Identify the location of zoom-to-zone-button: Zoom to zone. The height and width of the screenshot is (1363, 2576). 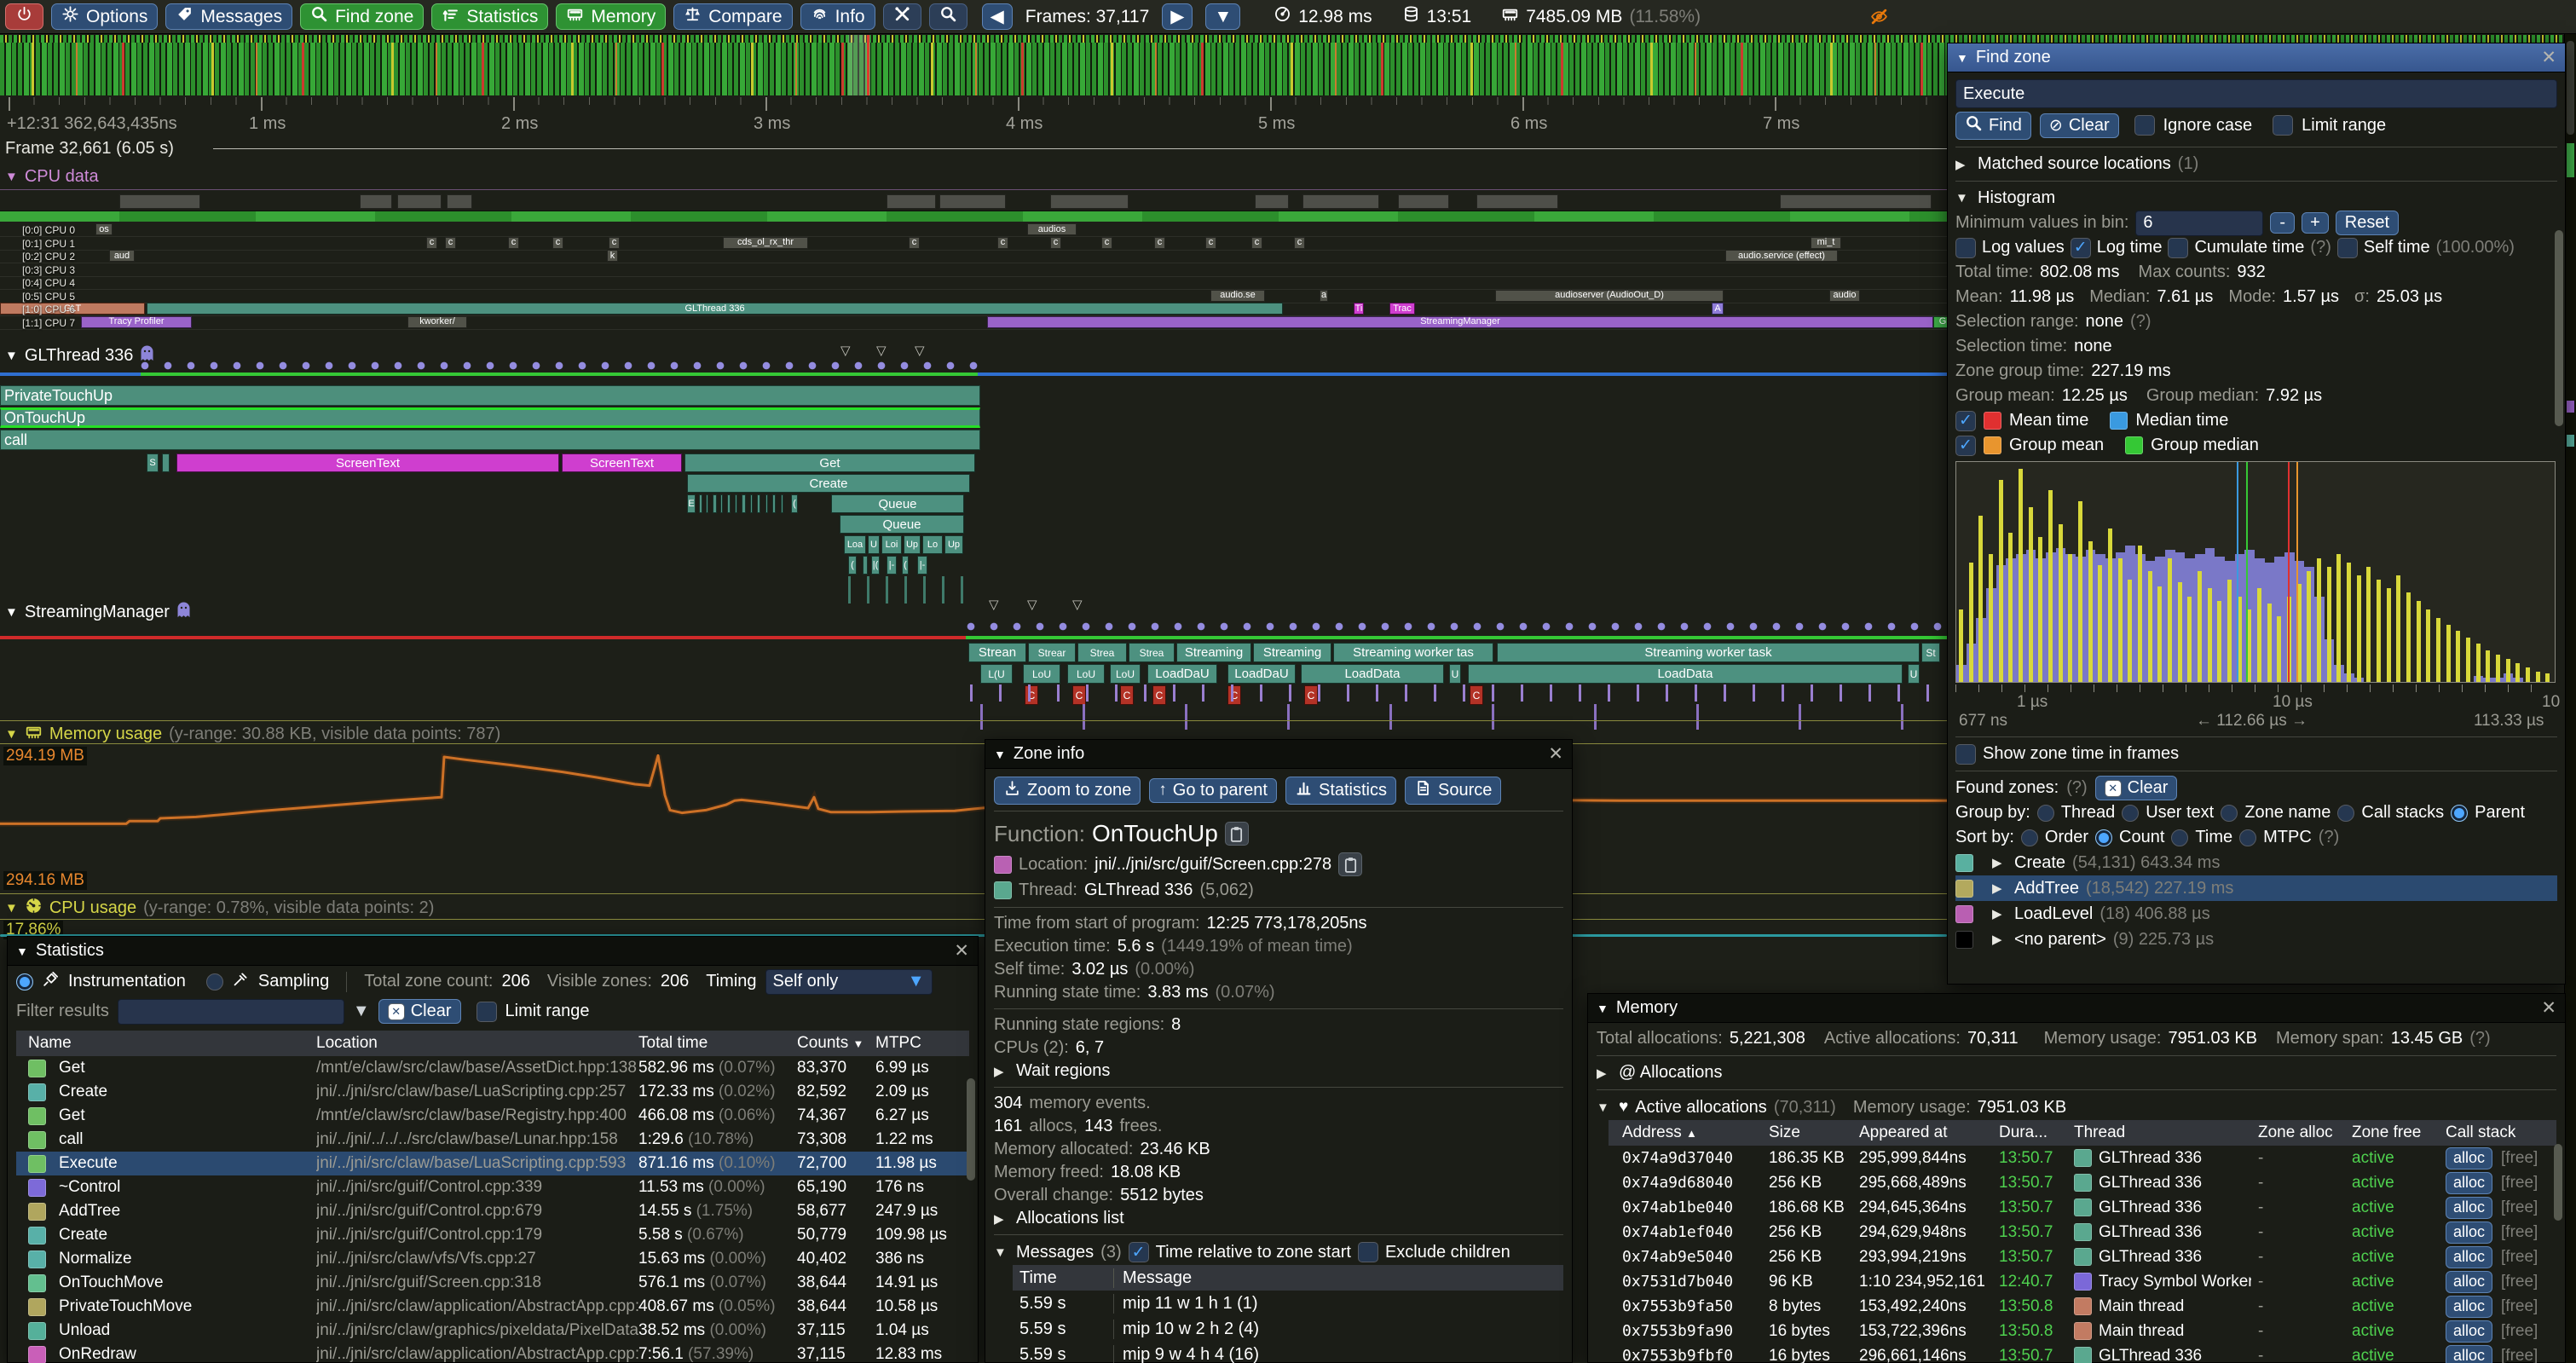
(1067, 790).